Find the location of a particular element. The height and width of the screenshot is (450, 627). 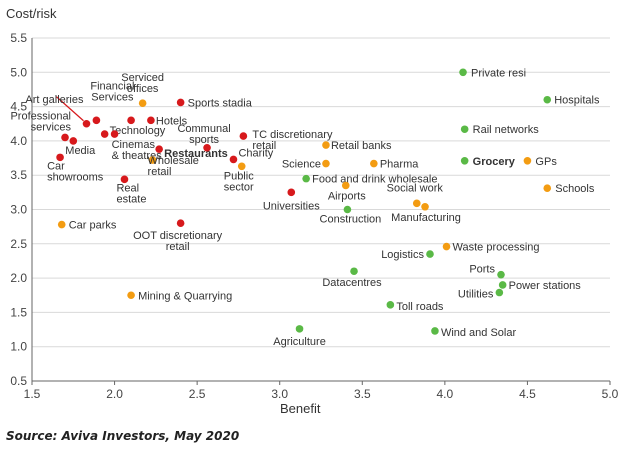

point-label: Sports stadia is located at coordinates (220, 103).